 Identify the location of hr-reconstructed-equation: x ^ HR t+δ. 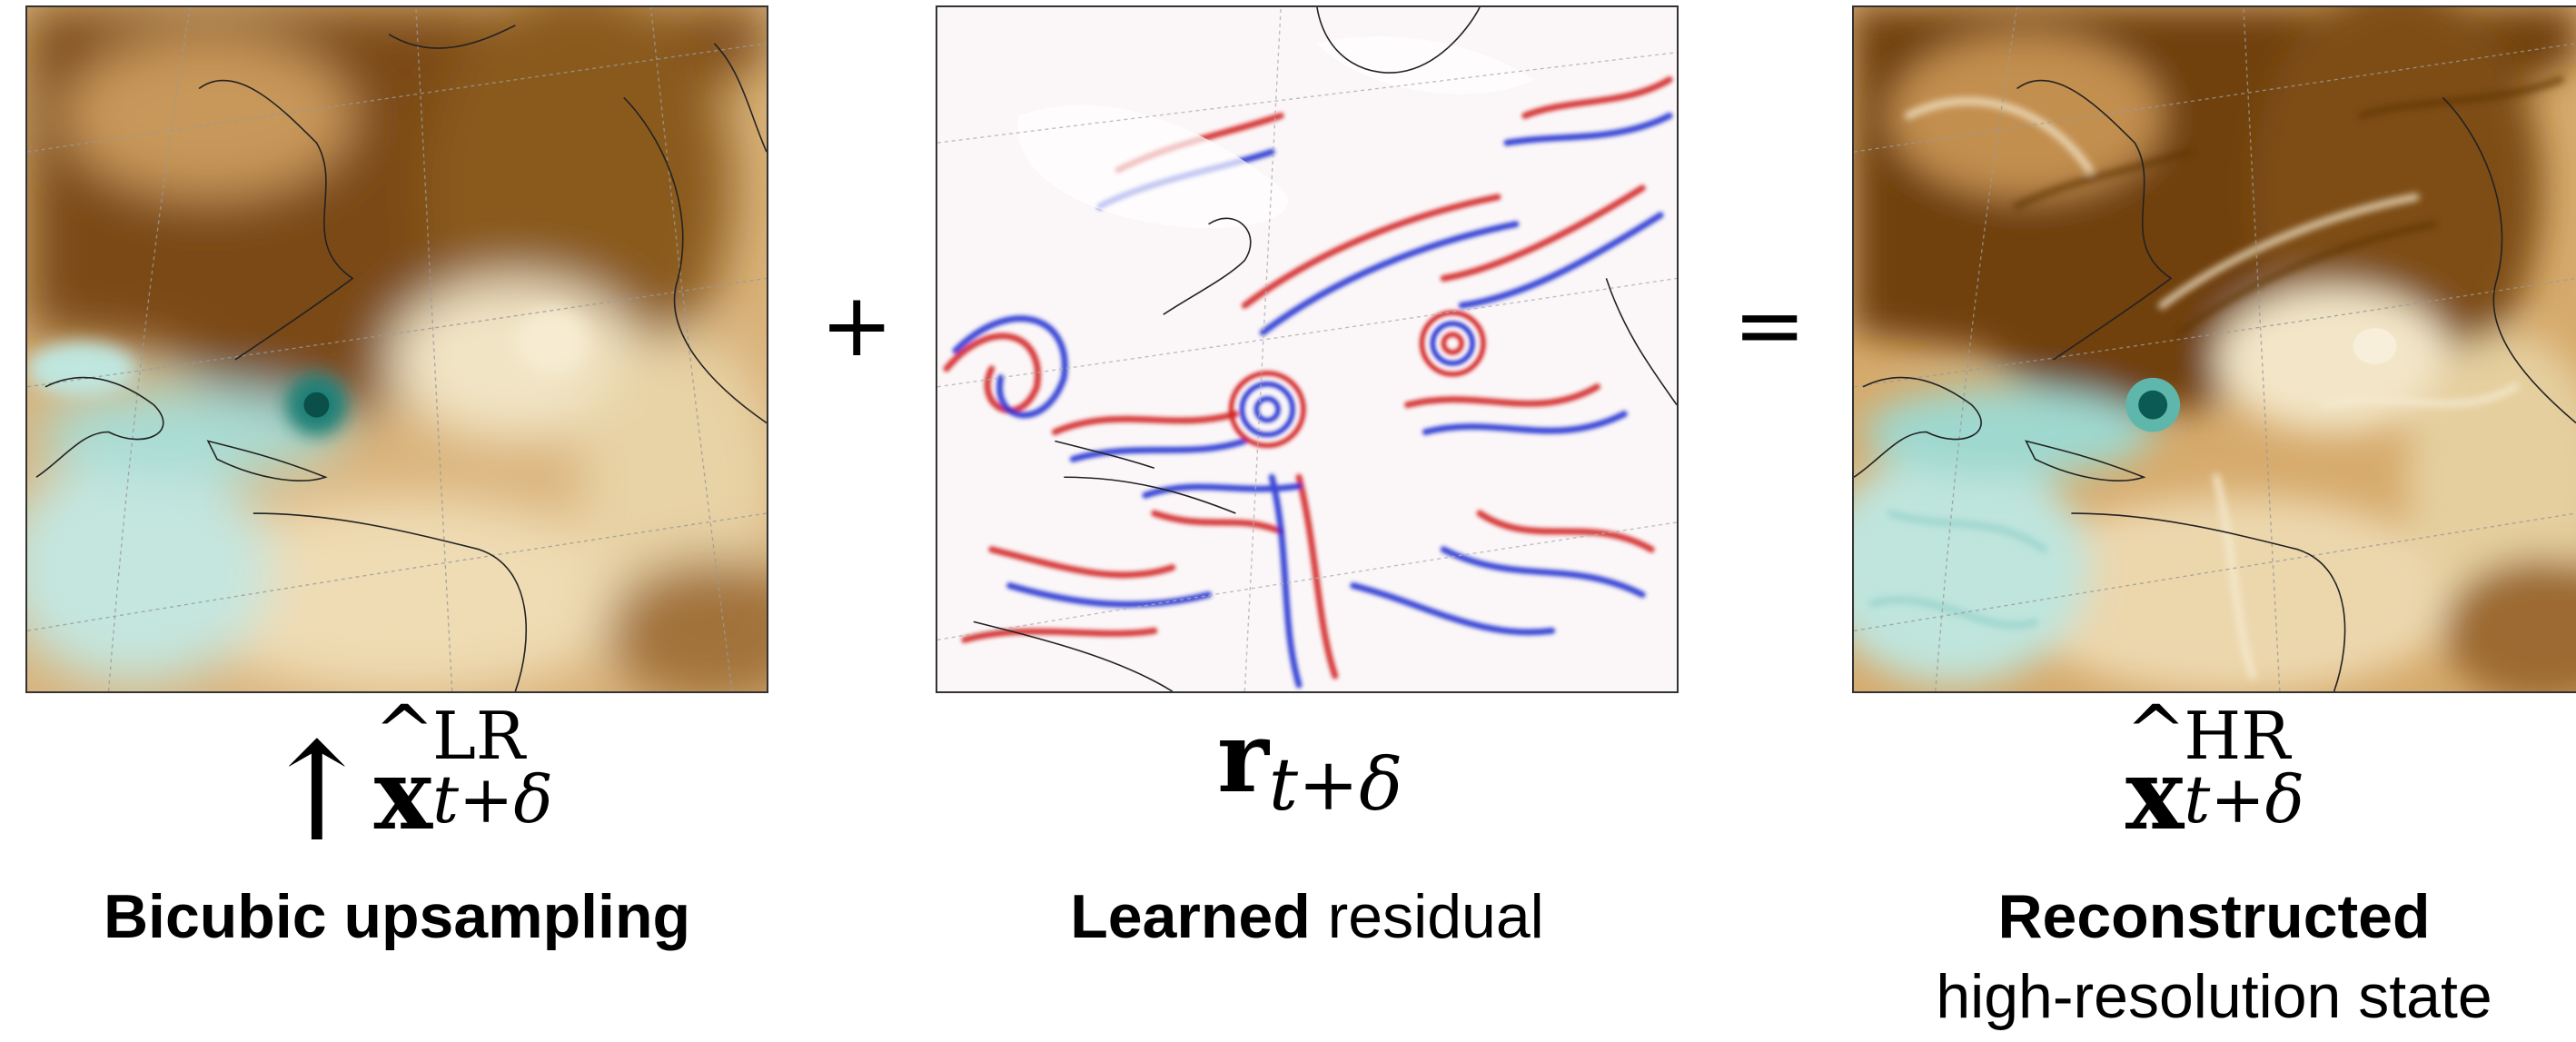
(2259, 770).